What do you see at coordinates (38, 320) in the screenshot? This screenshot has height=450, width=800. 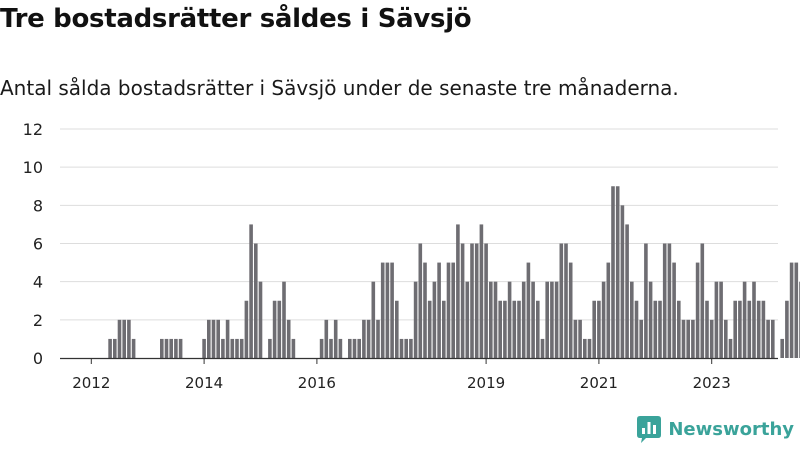 I see `y-tick-label: 2` at bounding box center [38, 320].